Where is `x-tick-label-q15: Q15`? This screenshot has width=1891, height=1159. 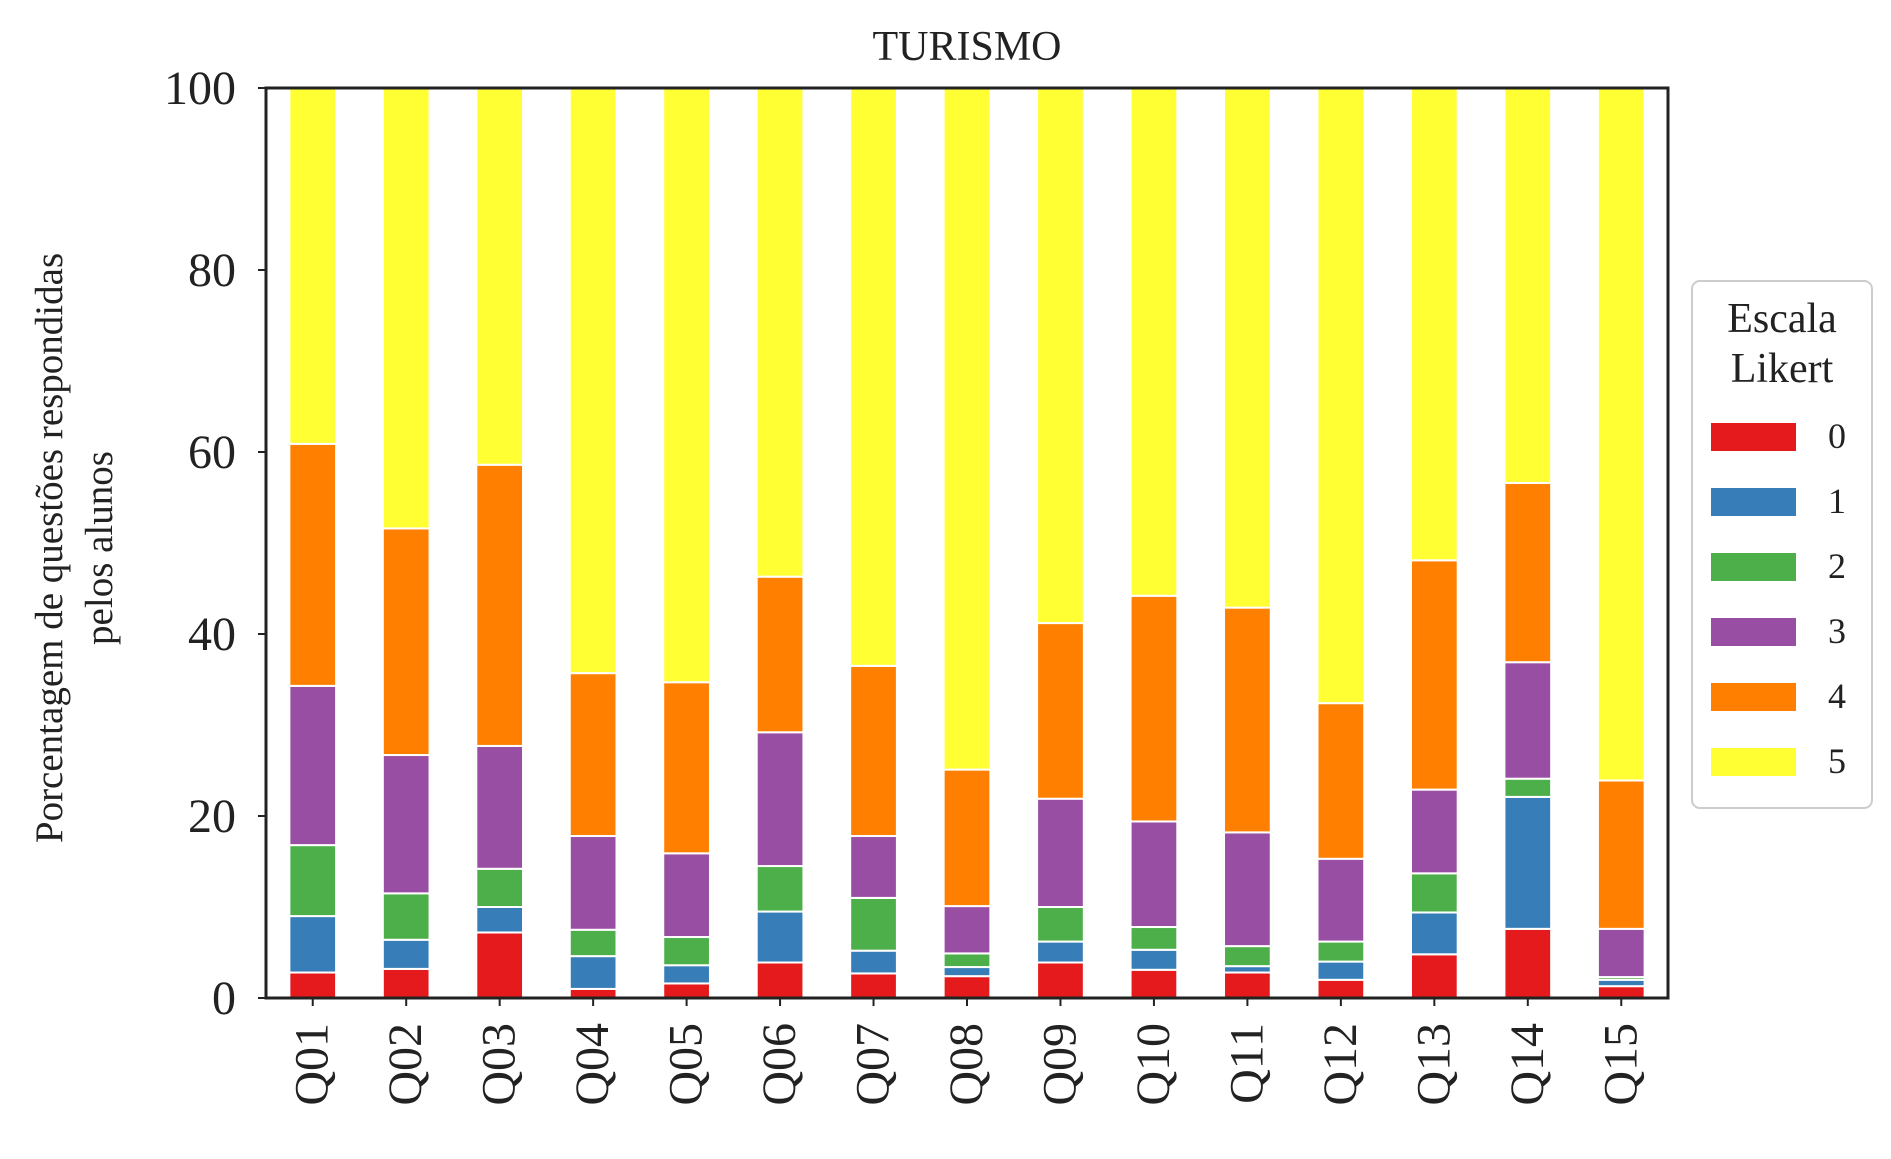
x-tick-label-q15: Q15 is located at coordinates (1620, 1064).